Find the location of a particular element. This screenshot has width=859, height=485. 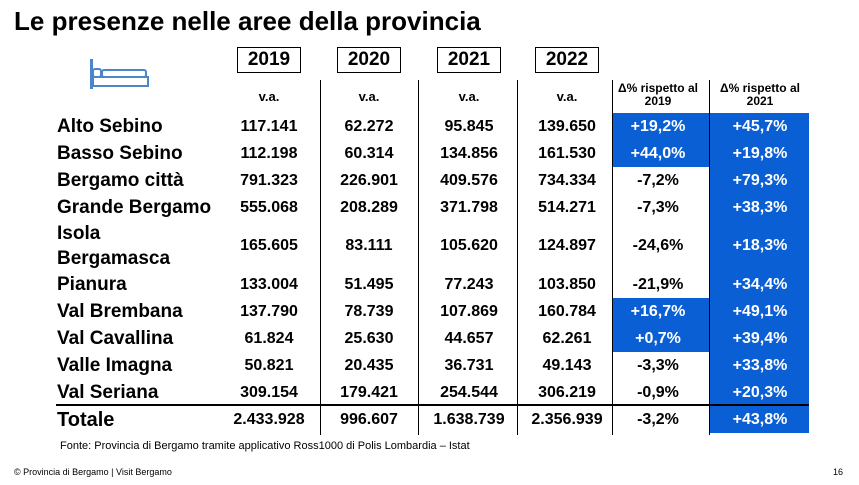

value-cell: 107.869 is located at coordinates (469, 311).